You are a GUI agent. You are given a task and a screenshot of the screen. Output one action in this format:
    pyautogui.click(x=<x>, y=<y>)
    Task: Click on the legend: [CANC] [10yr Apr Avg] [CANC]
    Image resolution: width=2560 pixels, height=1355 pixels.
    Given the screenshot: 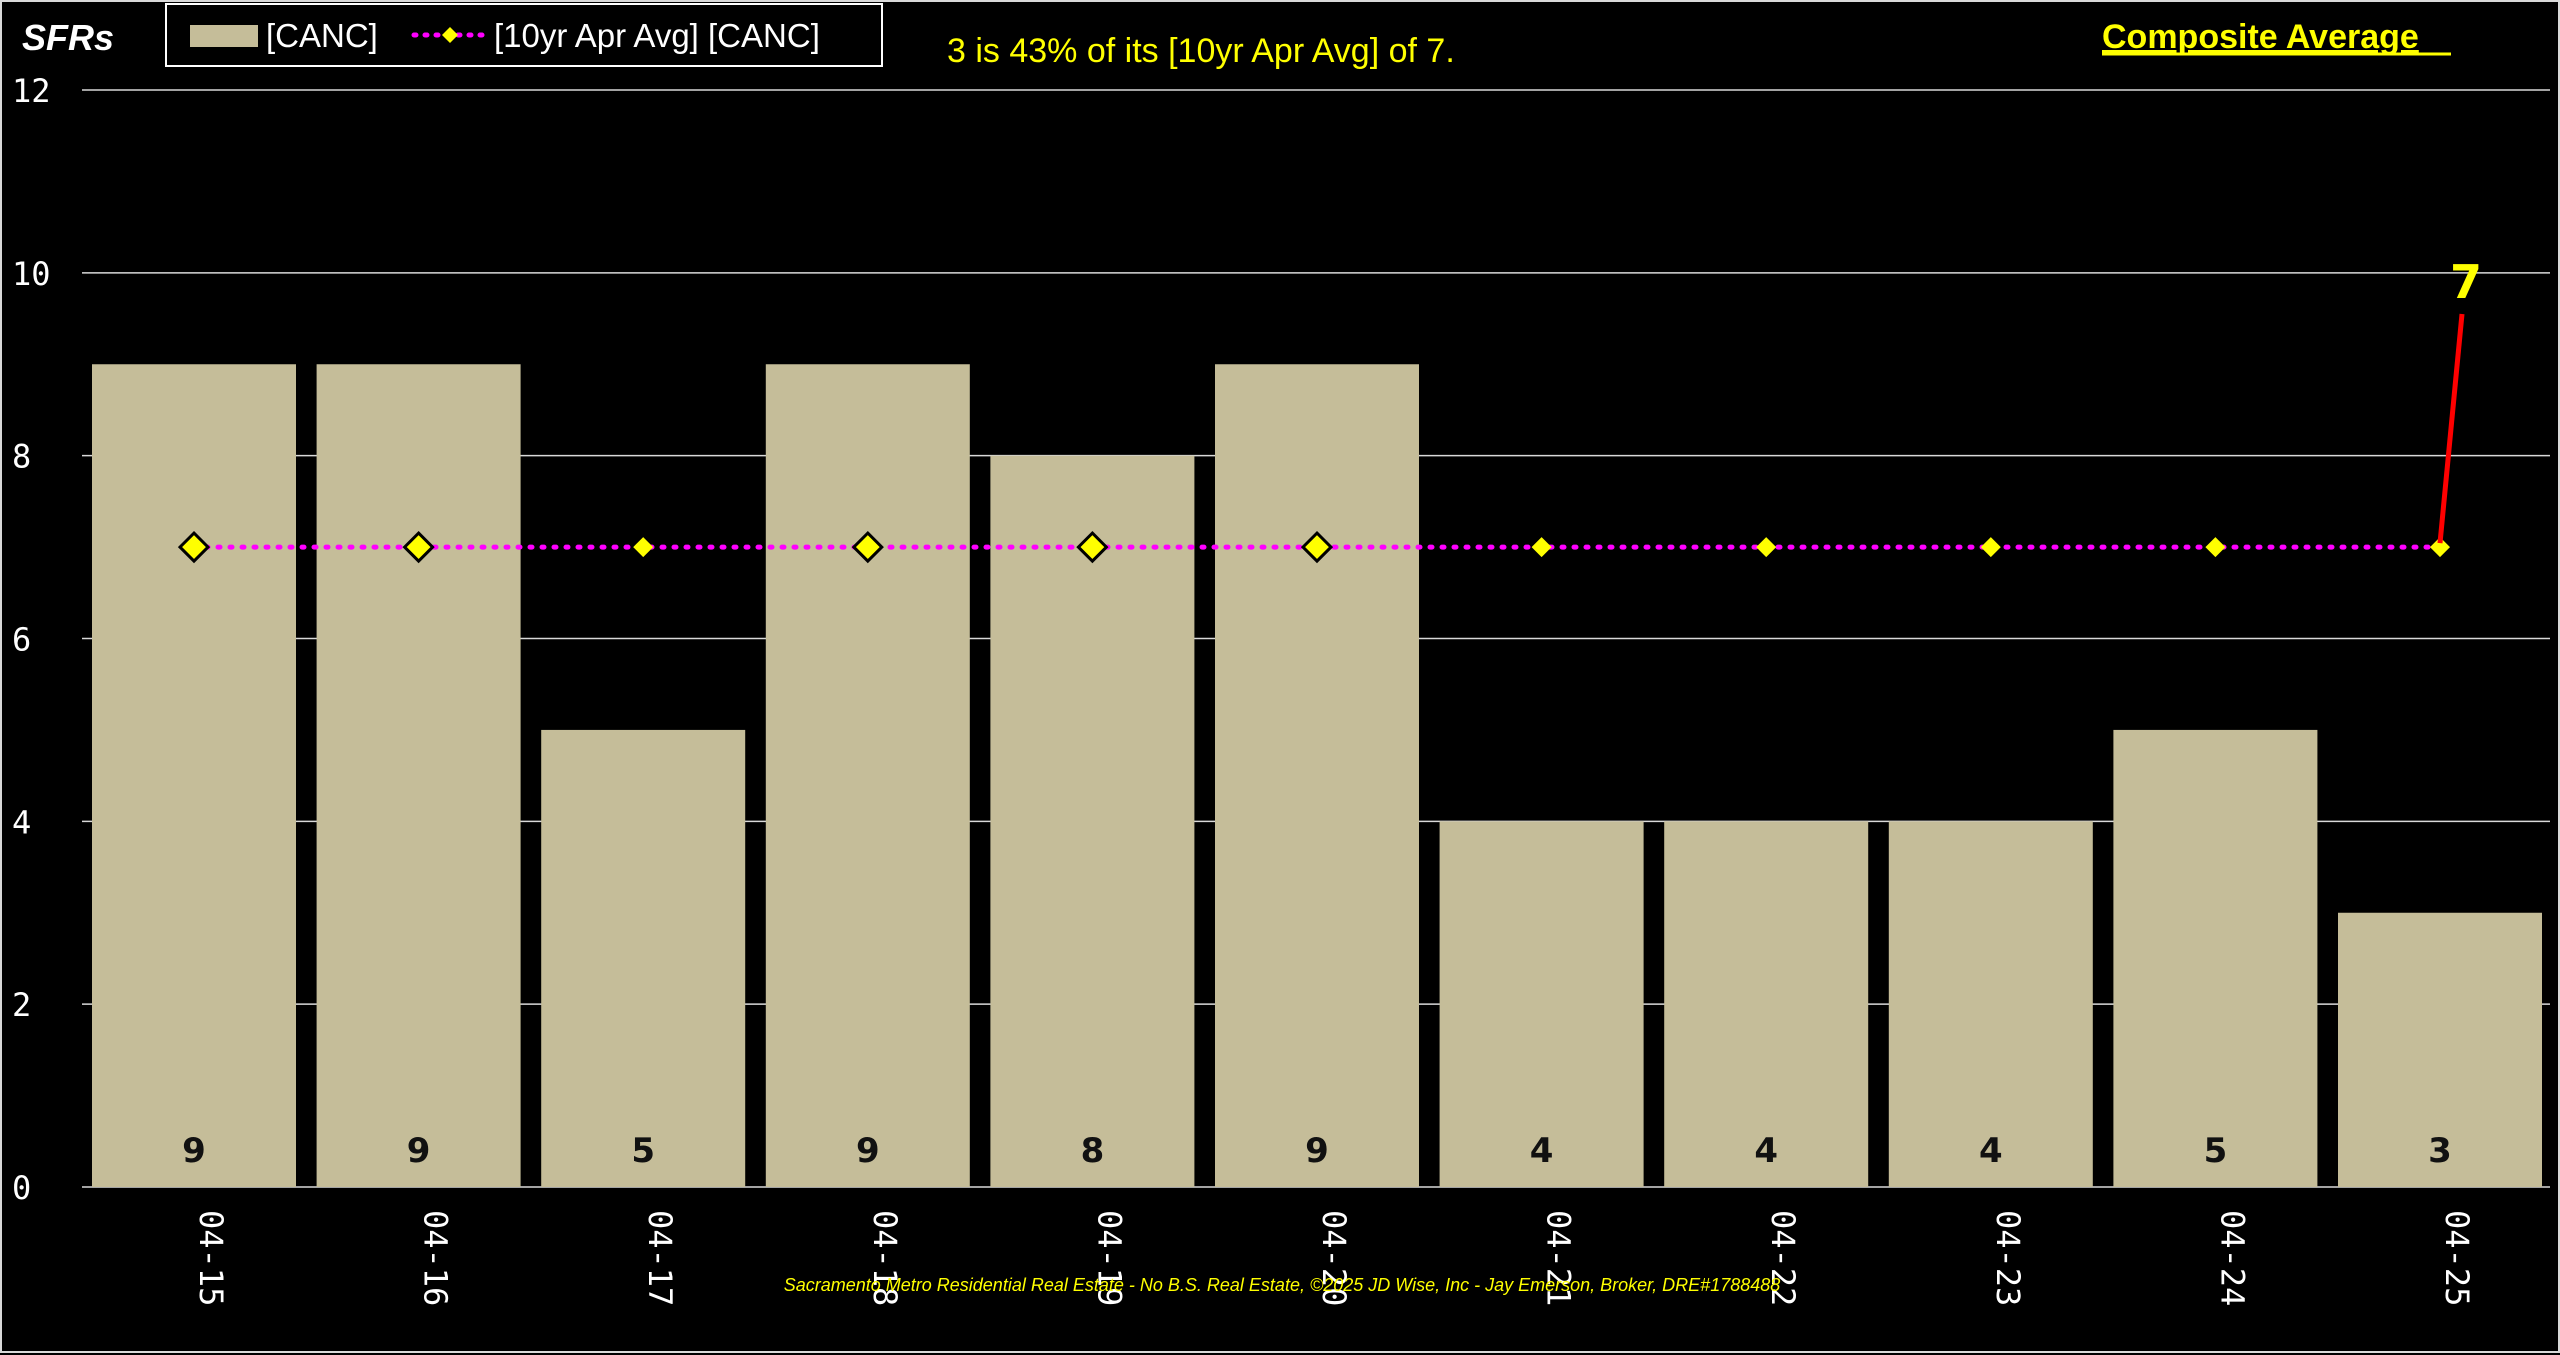 What is the action you would take?
    pyautogui.click(x=524, y=35)
    